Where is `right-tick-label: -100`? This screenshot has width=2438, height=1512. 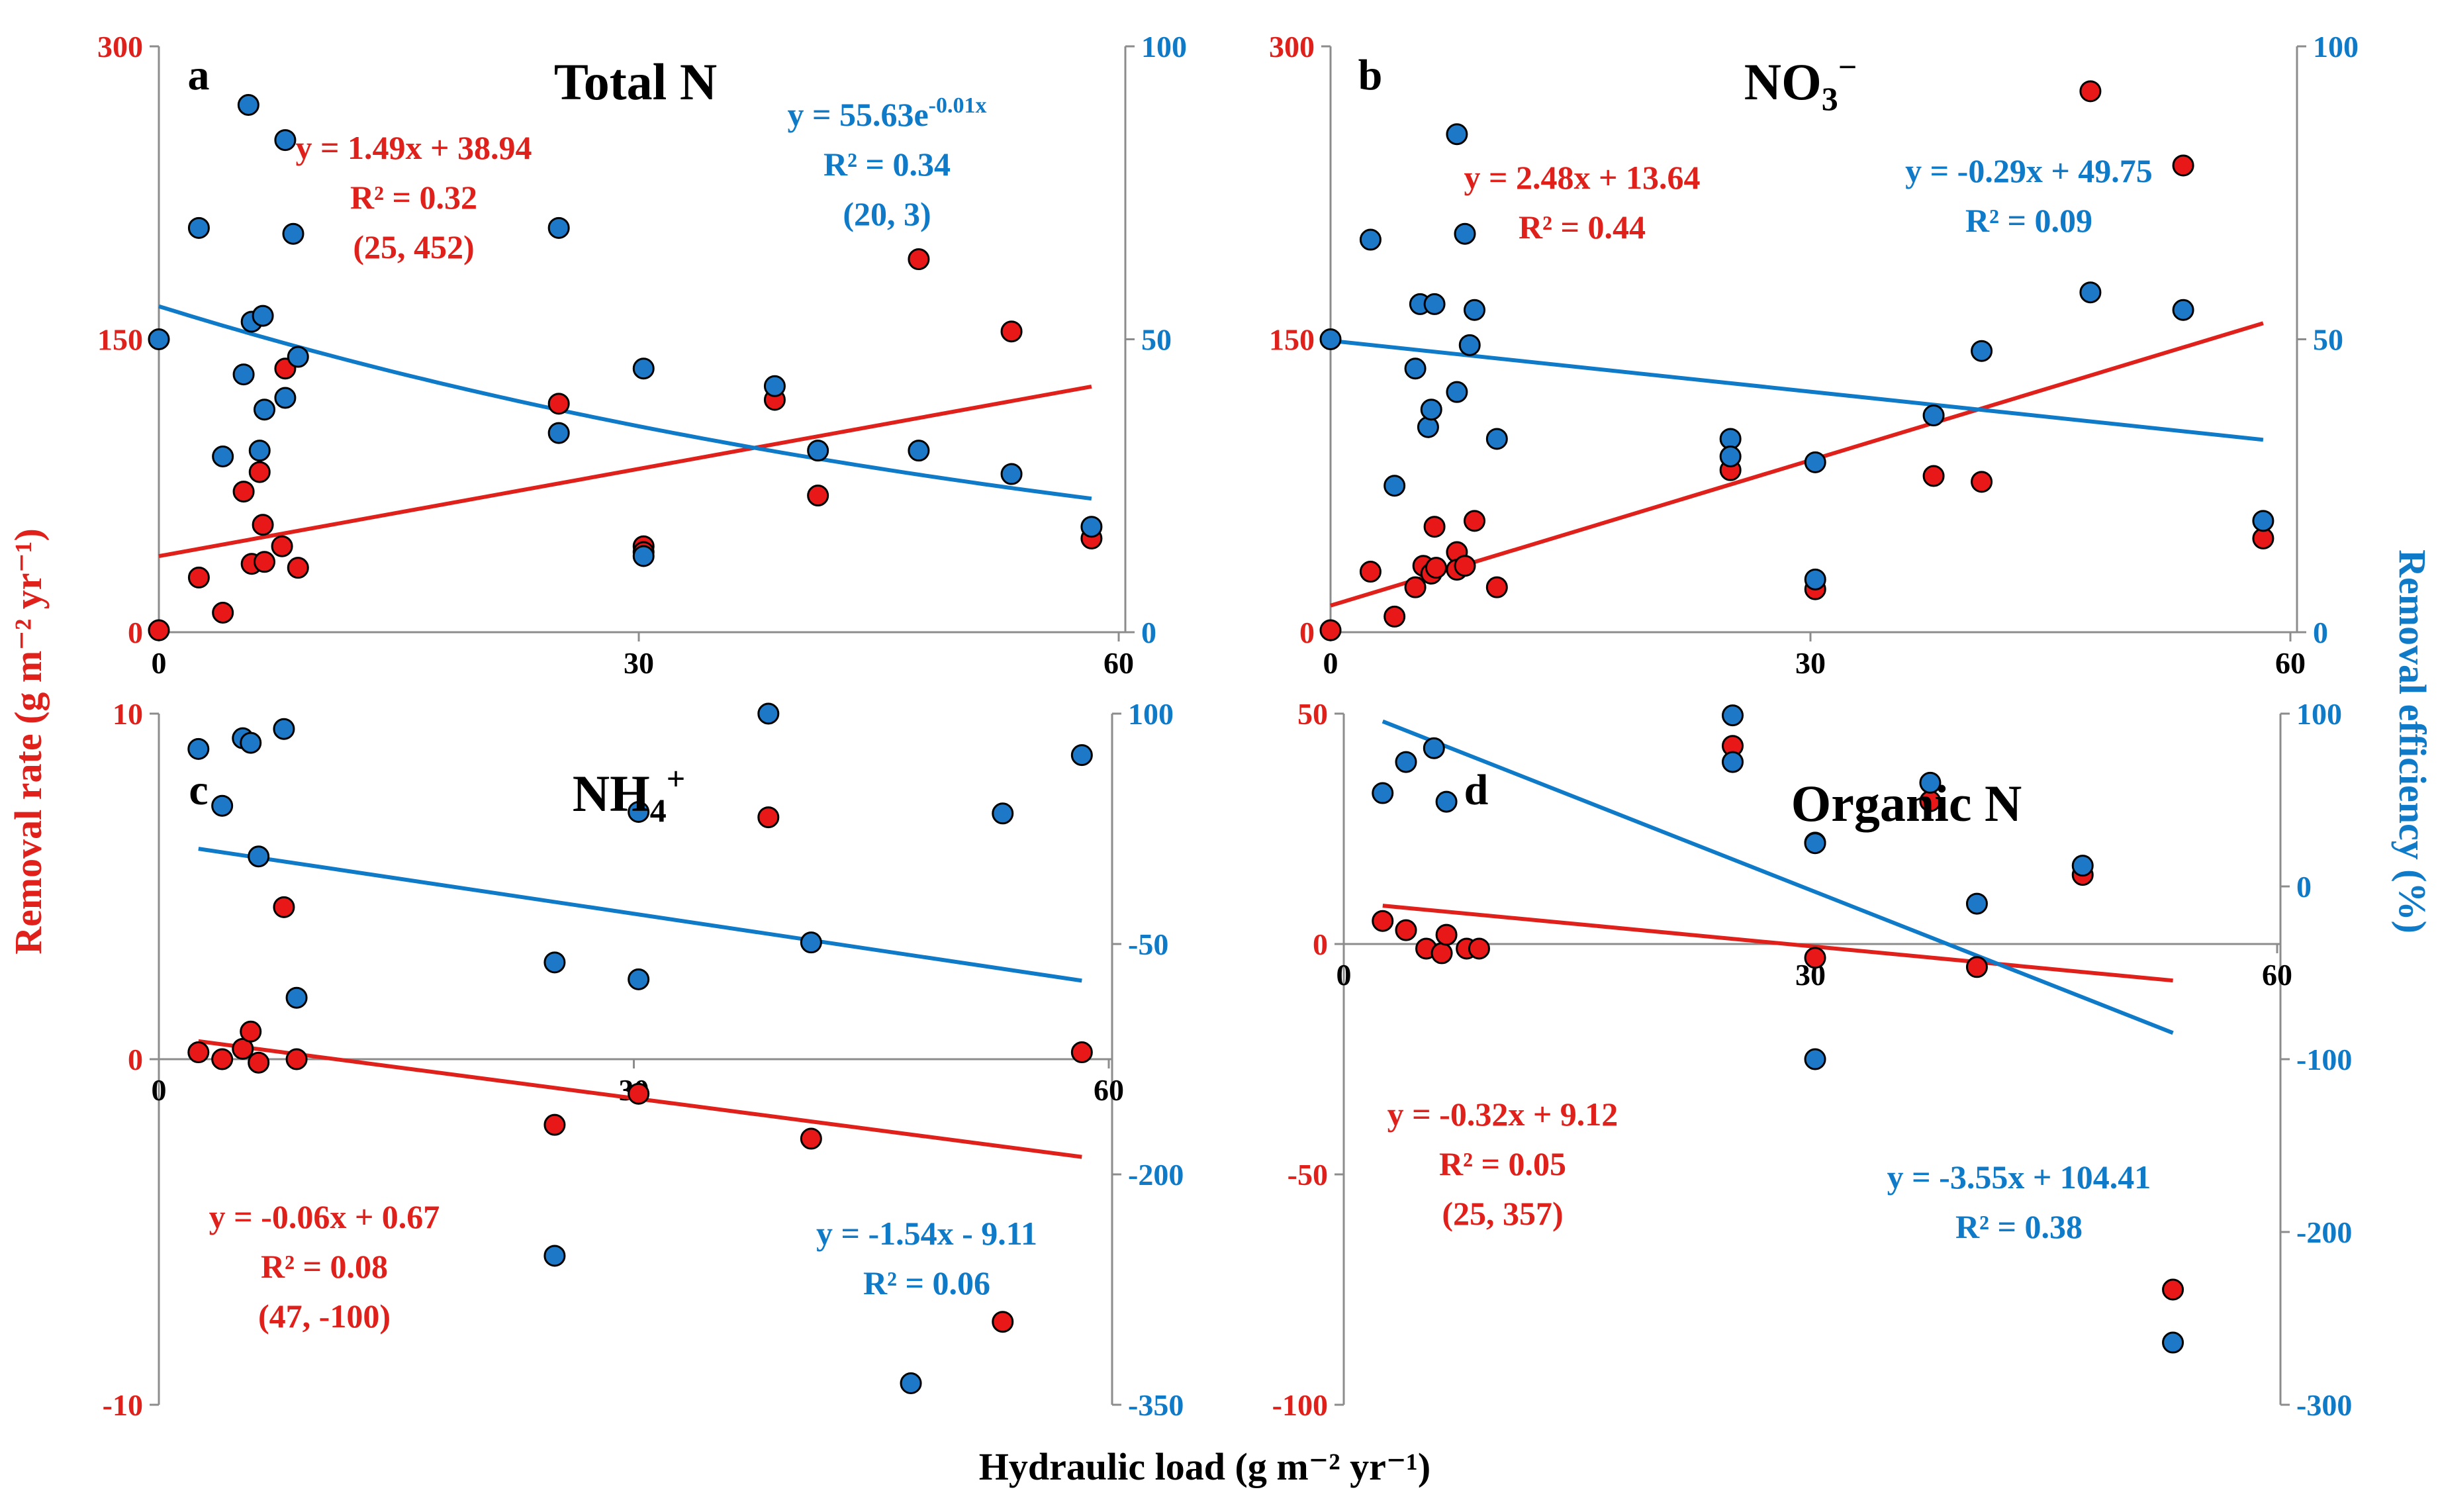
right-tick-label: -100 is located at coordinates (2324, 1059).